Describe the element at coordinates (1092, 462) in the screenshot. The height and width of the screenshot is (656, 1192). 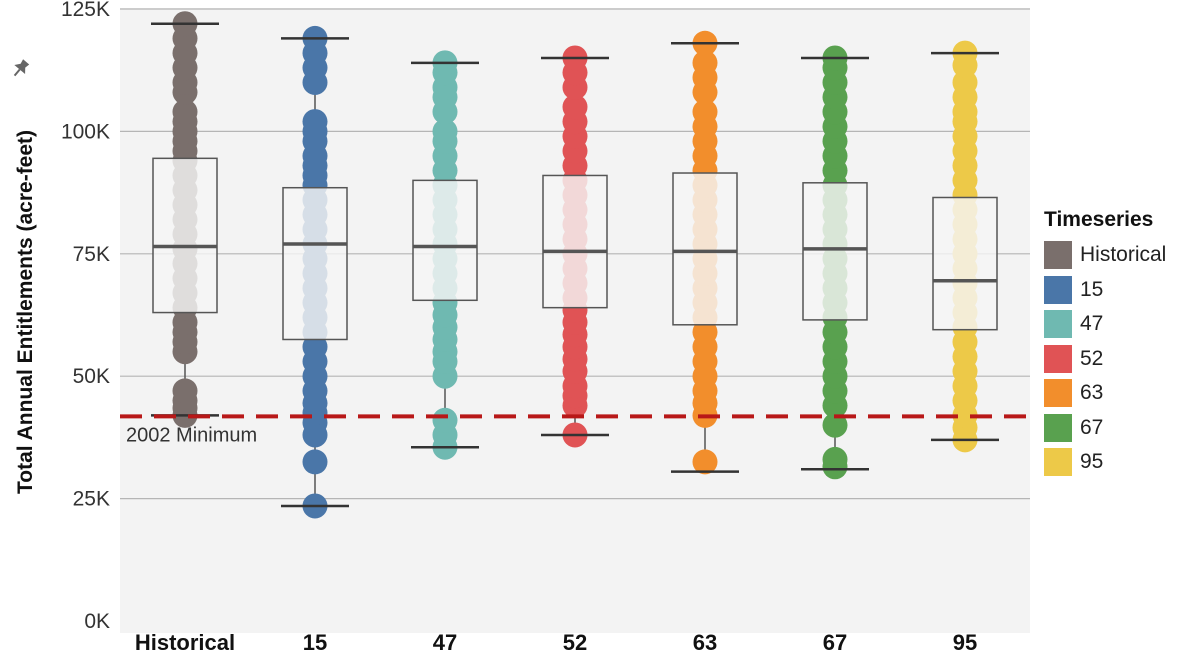
I see `legend-label: 95` at that location.